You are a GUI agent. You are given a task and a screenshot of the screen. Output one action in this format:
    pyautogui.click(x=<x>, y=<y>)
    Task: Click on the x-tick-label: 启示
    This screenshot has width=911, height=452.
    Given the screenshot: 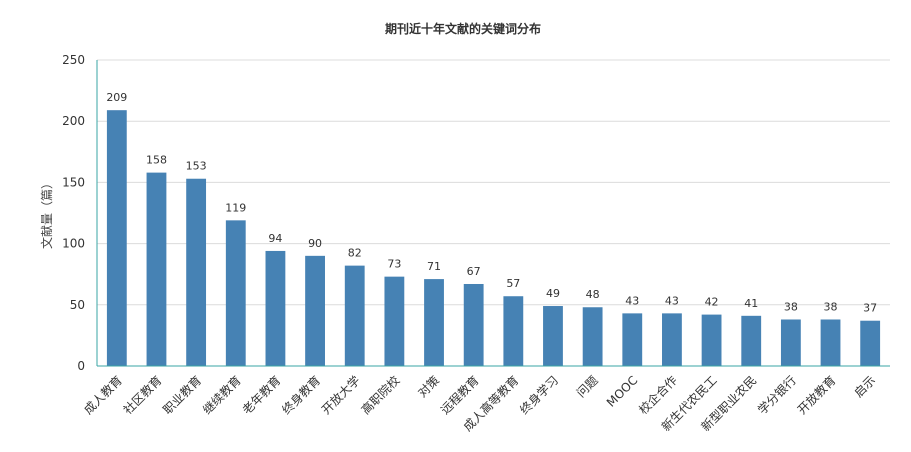 What is the action you would take?
    pyautogui.click(x=864, y=386)
    